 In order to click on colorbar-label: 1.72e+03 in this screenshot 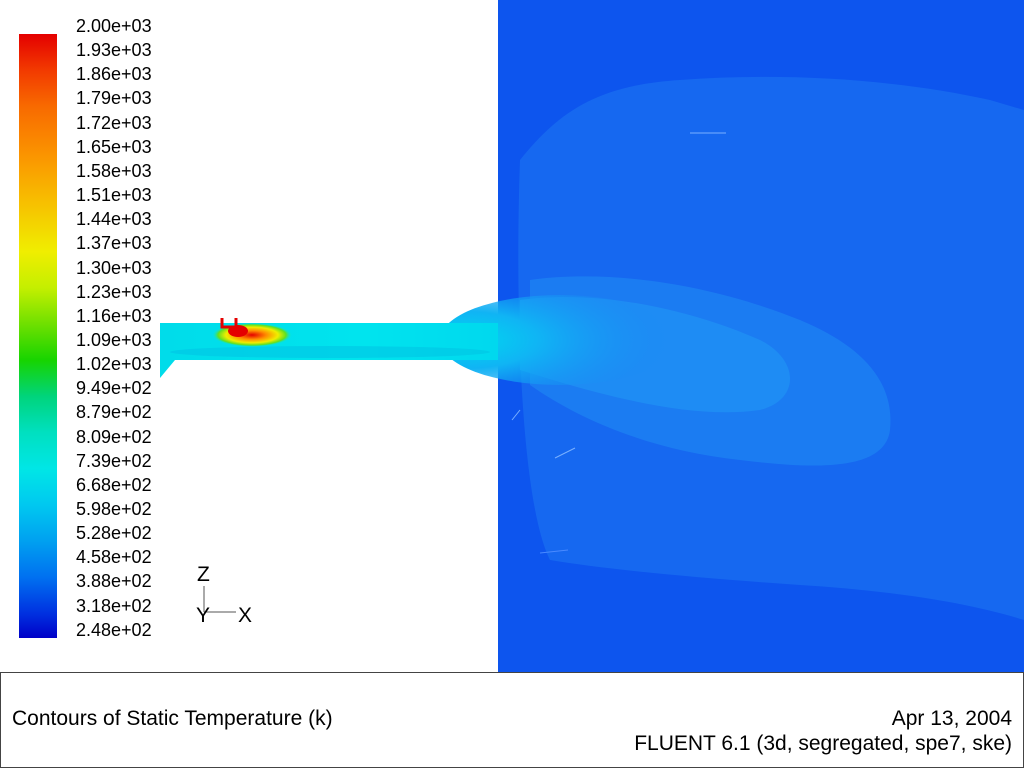, I will do `click(114, 122)`.